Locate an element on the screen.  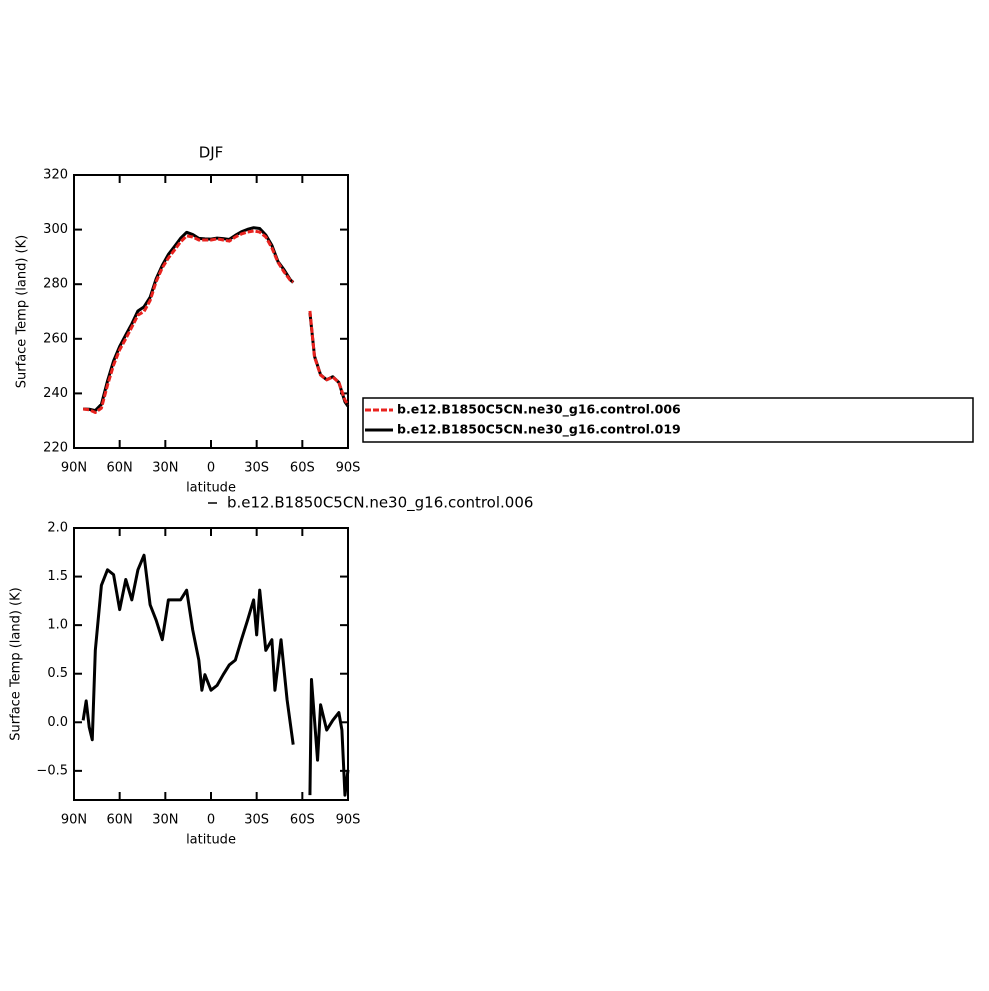
y-tick-label: 0.5 is located at coordinates (57, 673).